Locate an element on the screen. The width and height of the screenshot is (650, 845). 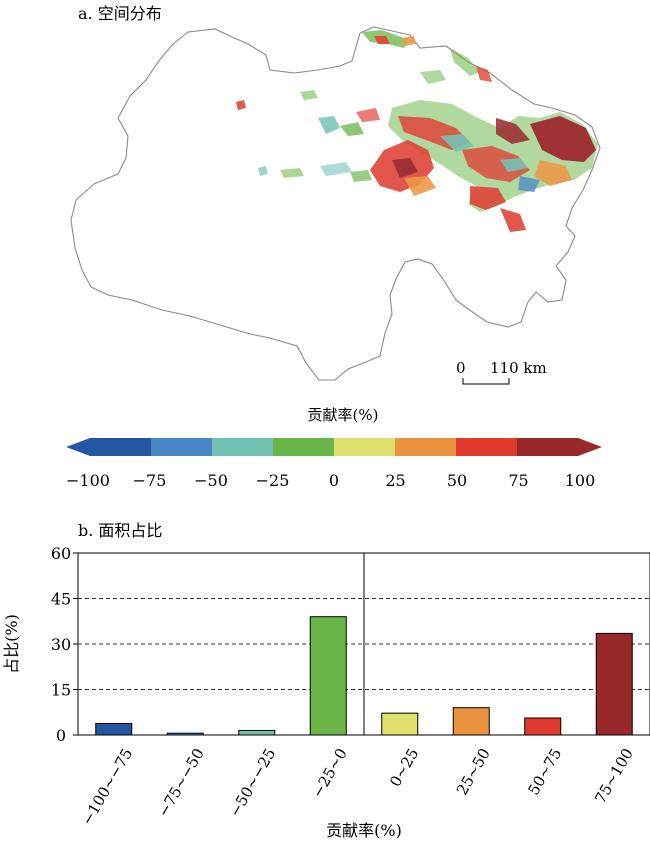
y-tick-label: 60 is located at coordinates (61, 553).